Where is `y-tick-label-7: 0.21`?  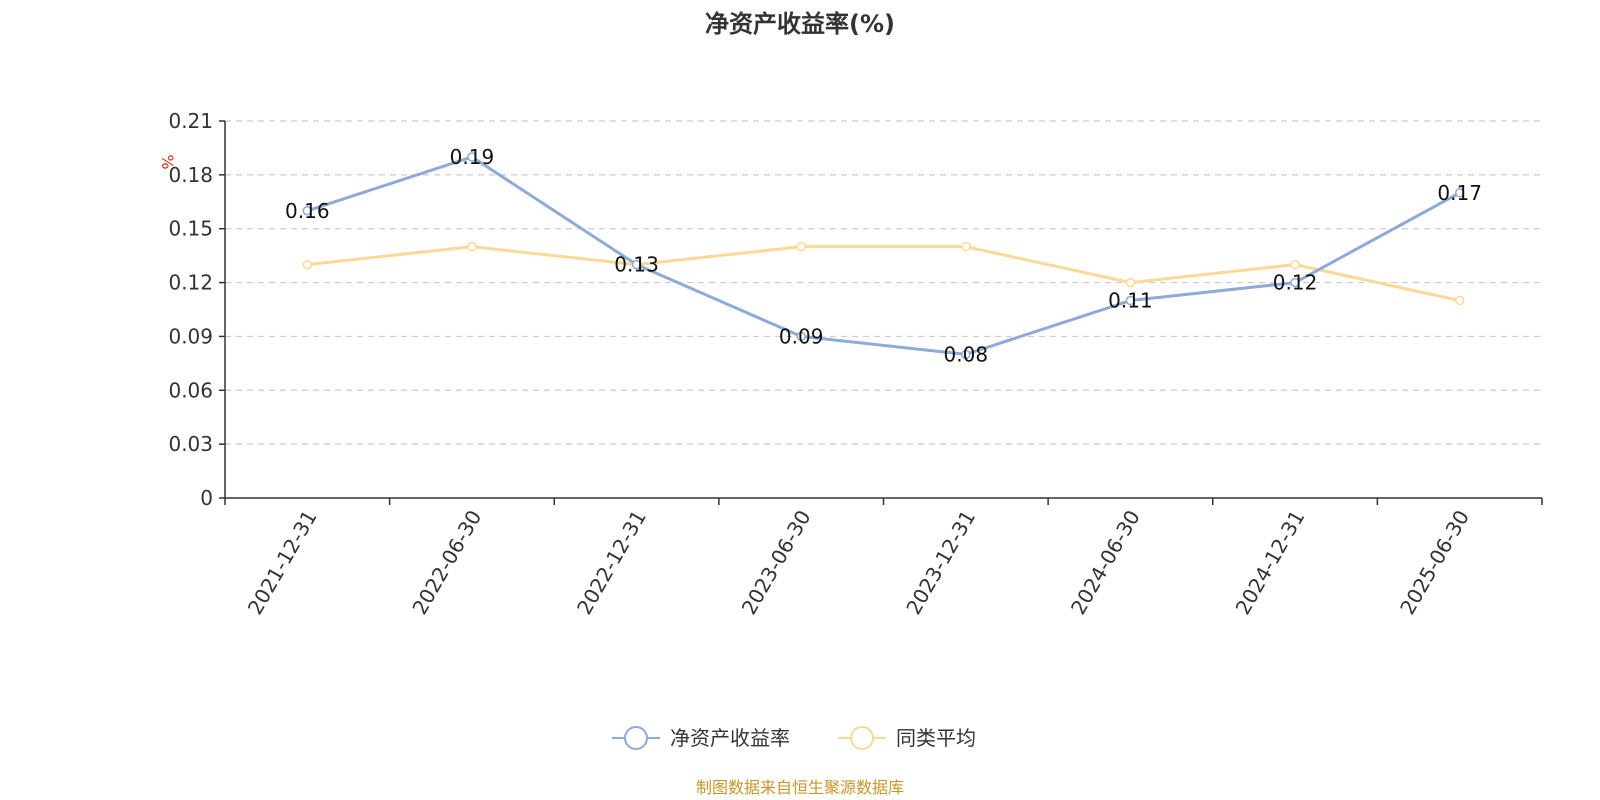 y-tick-label-7: 0.21 is located at coordinates (190, 121).